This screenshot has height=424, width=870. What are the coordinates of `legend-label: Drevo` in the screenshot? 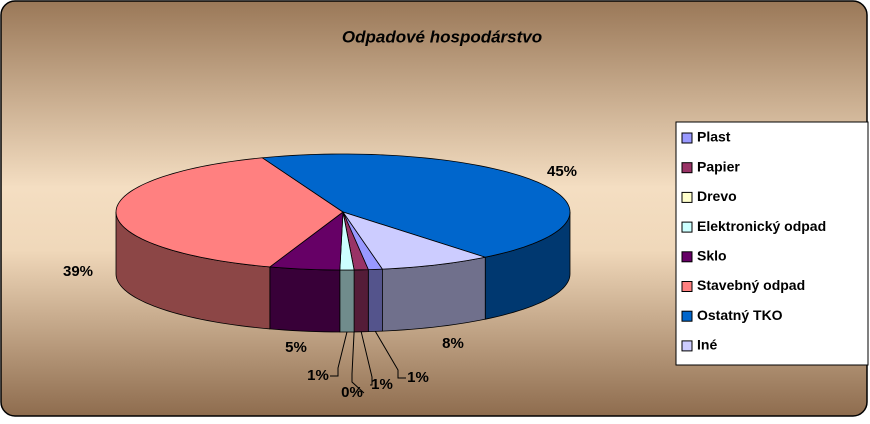 It's located at (717, 196).